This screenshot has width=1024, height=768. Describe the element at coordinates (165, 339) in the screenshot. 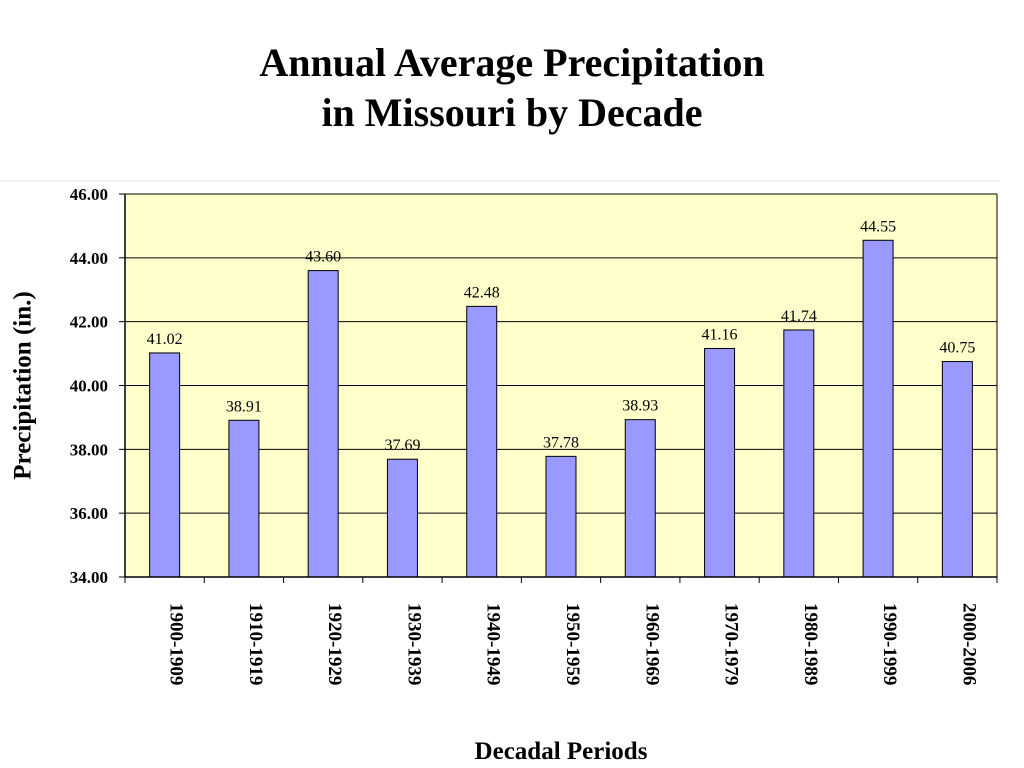

I see `data-label: 41.02` at that location.